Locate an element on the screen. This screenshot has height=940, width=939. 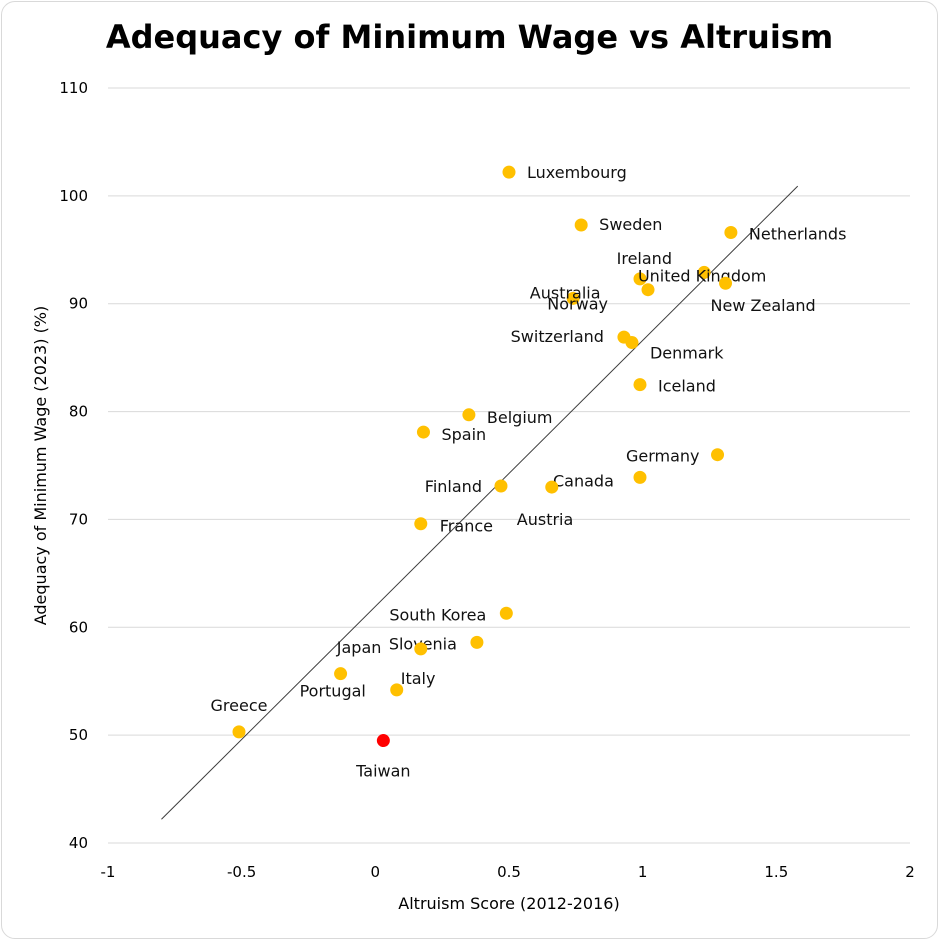
y-tick-label: 90 is located at coordinates (78, 304).